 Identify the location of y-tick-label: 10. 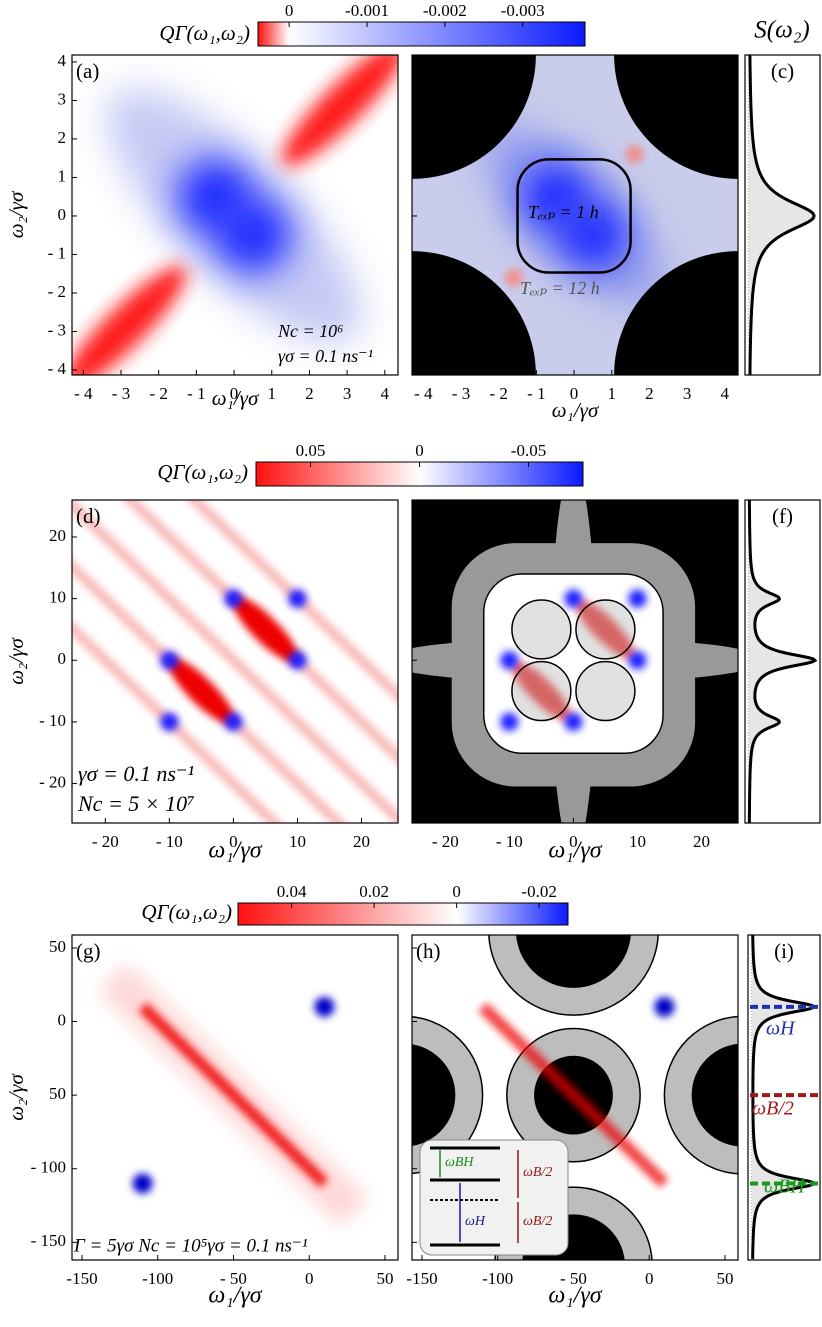
(57, 597).